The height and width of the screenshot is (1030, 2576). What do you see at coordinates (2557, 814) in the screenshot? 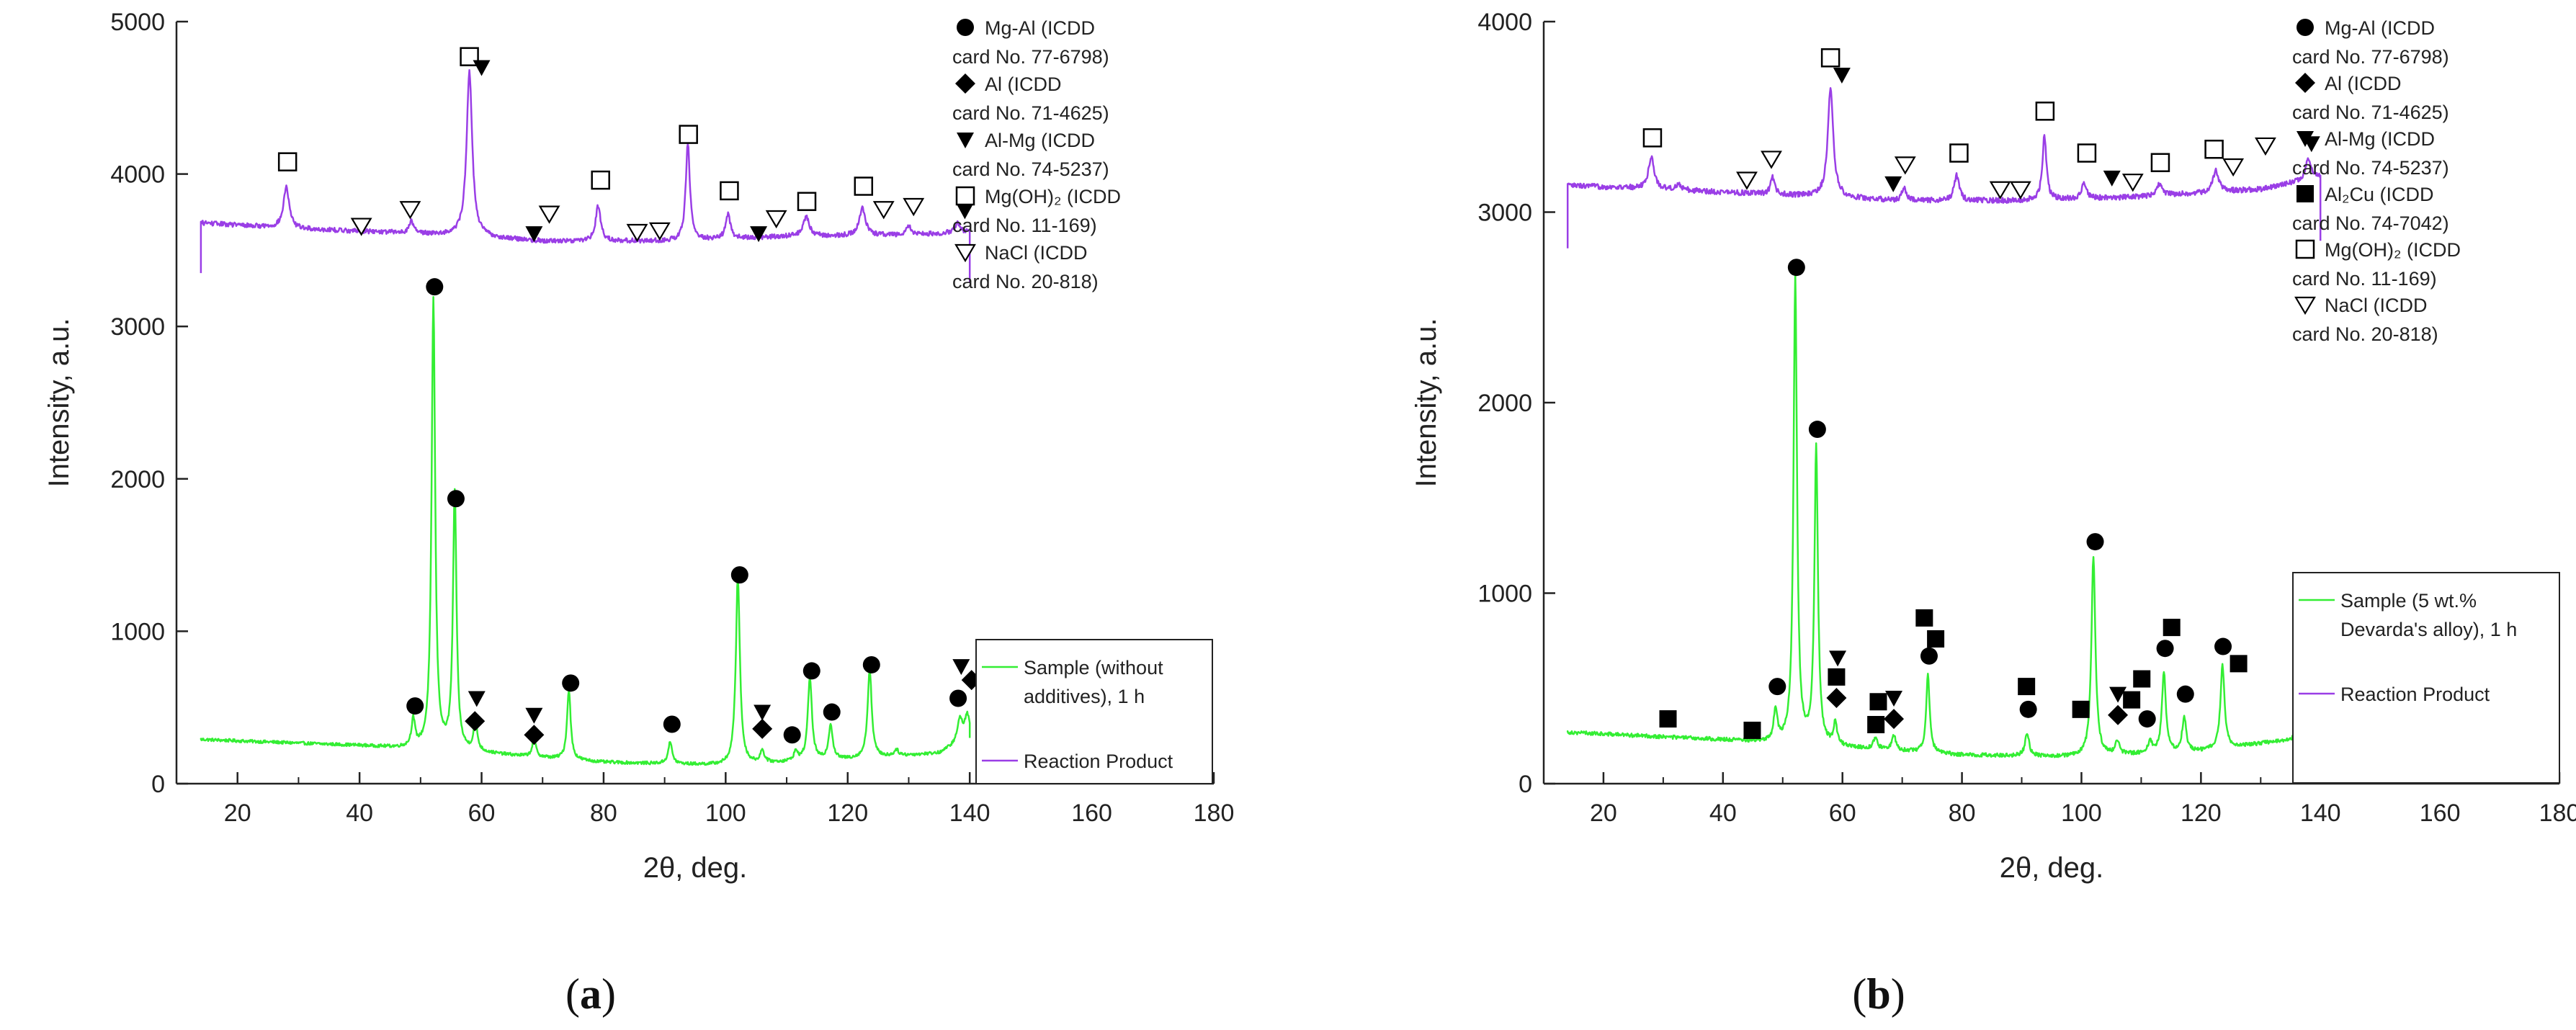
I see `x-tick-label: 180` at bounding box center [2557, 814].